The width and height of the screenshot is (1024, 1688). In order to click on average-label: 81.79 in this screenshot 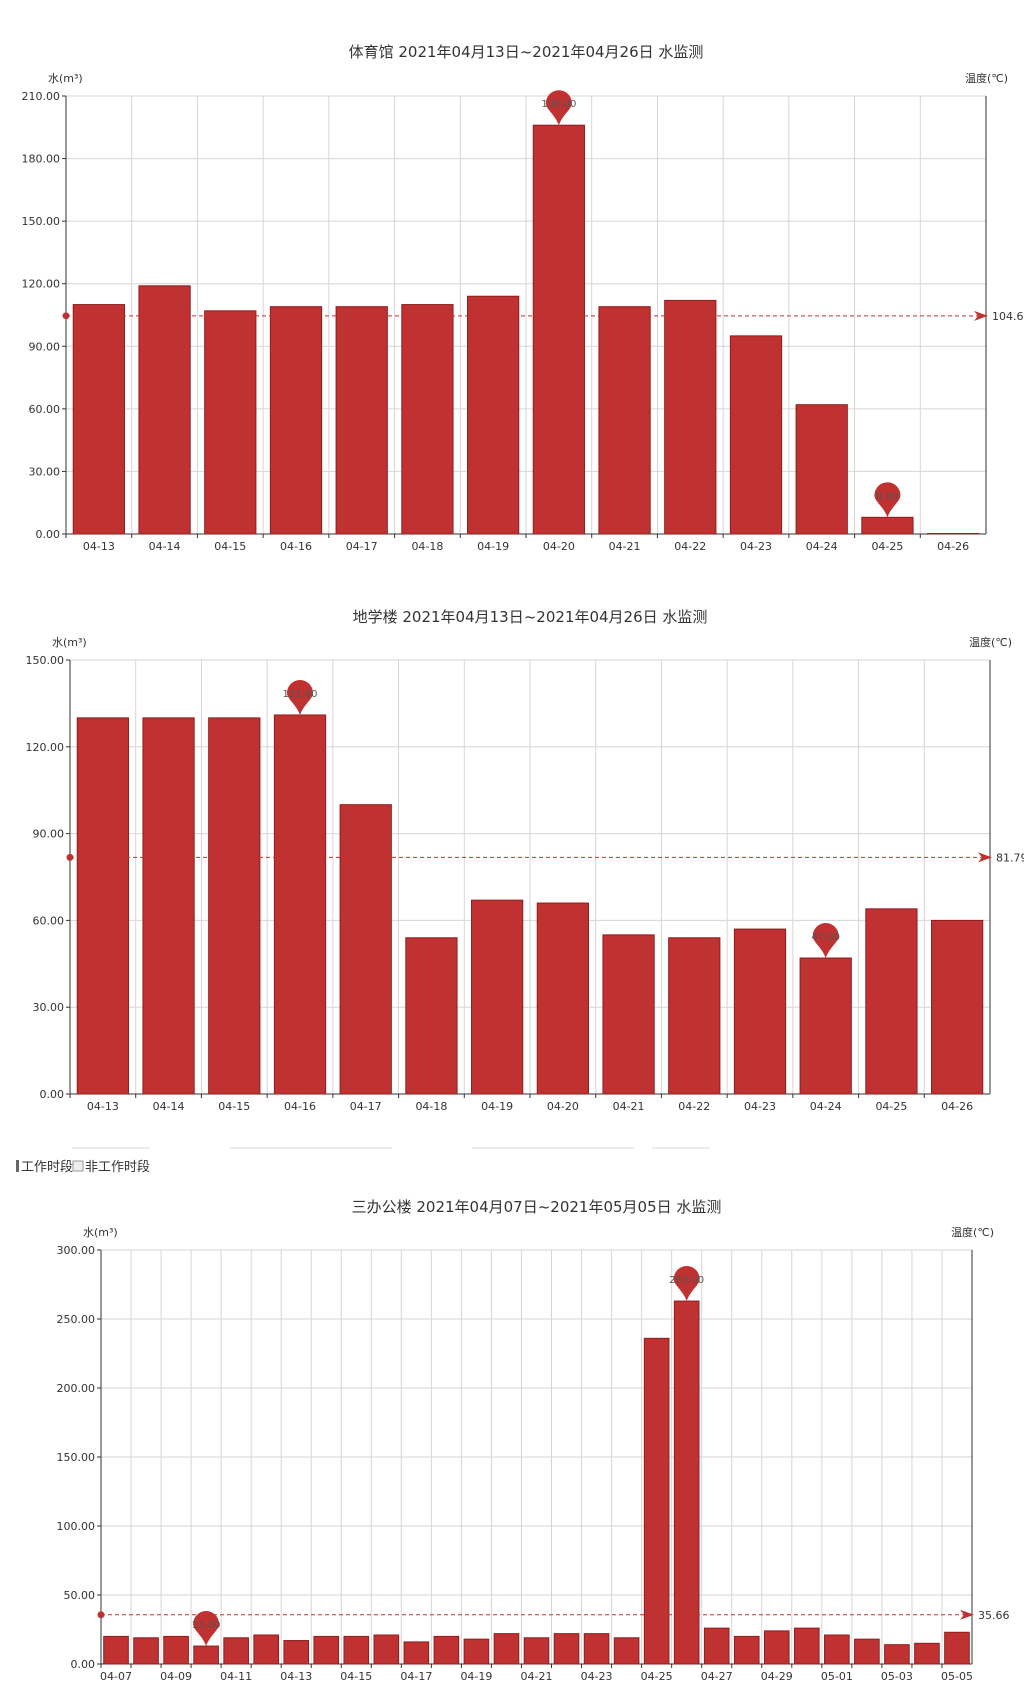, I will do `click(1010, 857)`.